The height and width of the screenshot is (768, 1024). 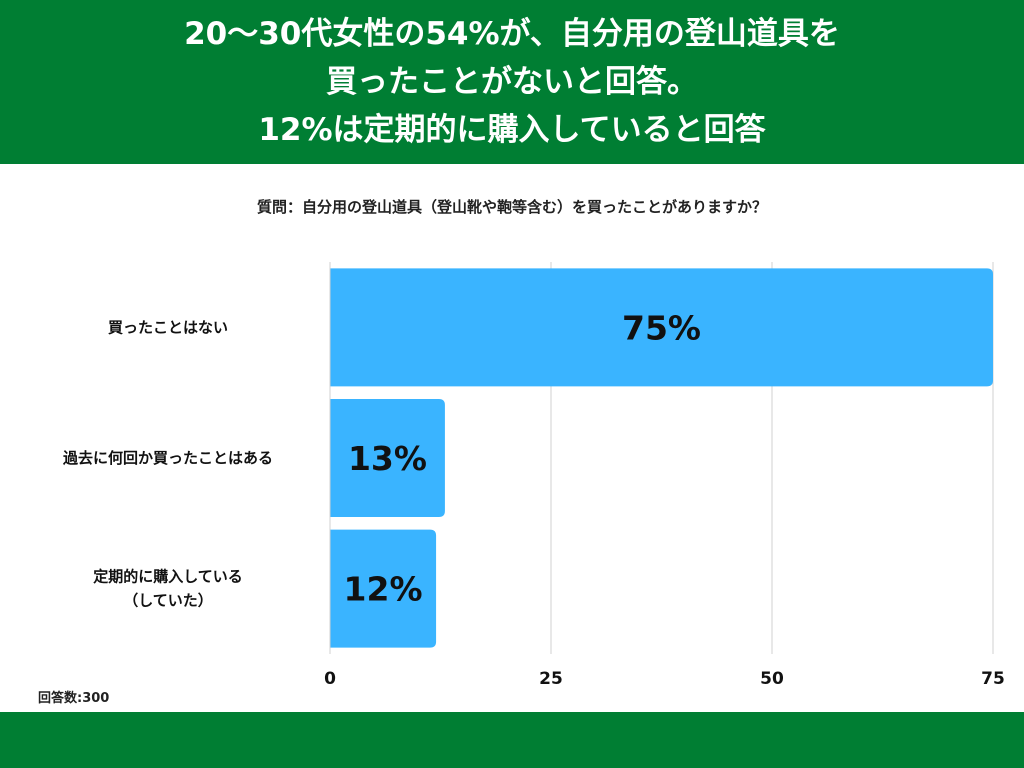 What do you see at coordinates (168, 327) in the screenshot?
I see `category-label: 買ったことはない` at bounding box center [168, 327].